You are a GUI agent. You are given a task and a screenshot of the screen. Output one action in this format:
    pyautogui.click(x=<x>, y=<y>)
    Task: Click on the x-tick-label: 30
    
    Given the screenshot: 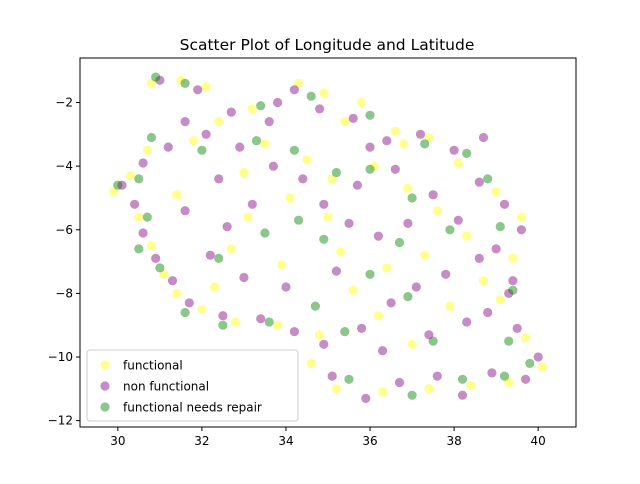 What is the action you would take?
    pyautogui.click(x=117, y=441)
    